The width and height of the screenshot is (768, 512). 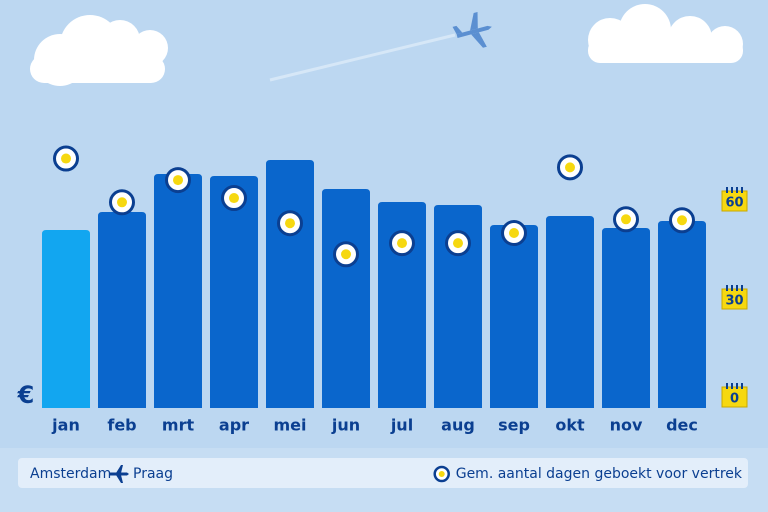 What do you see at coordinates (514, 425) in the screenshot?
I see `x-tick-label: sep` at bounding box center [514, 425].